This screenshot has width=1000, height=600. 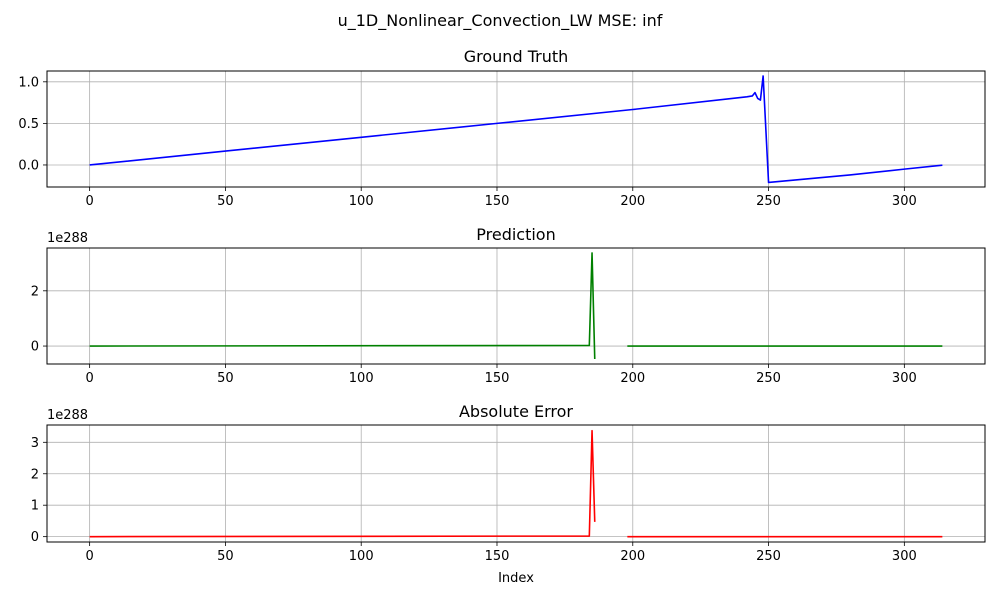 What do you see at coordinates (89, 556) in the screenshot?
I see `absolute-error-x-tick-label: 0` at bounding box center [89, 556].